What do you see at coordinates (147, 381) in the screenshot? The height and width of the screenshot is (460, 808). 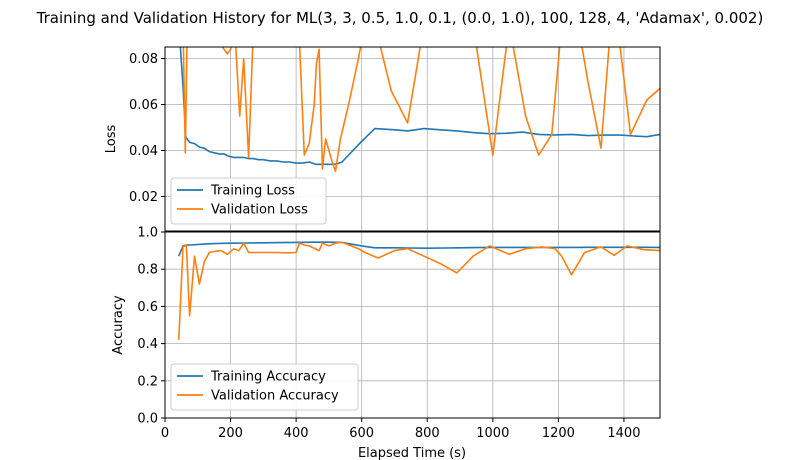 I see `accuracy-y-tick-label: 0.2` at bounding box center [147, 381].